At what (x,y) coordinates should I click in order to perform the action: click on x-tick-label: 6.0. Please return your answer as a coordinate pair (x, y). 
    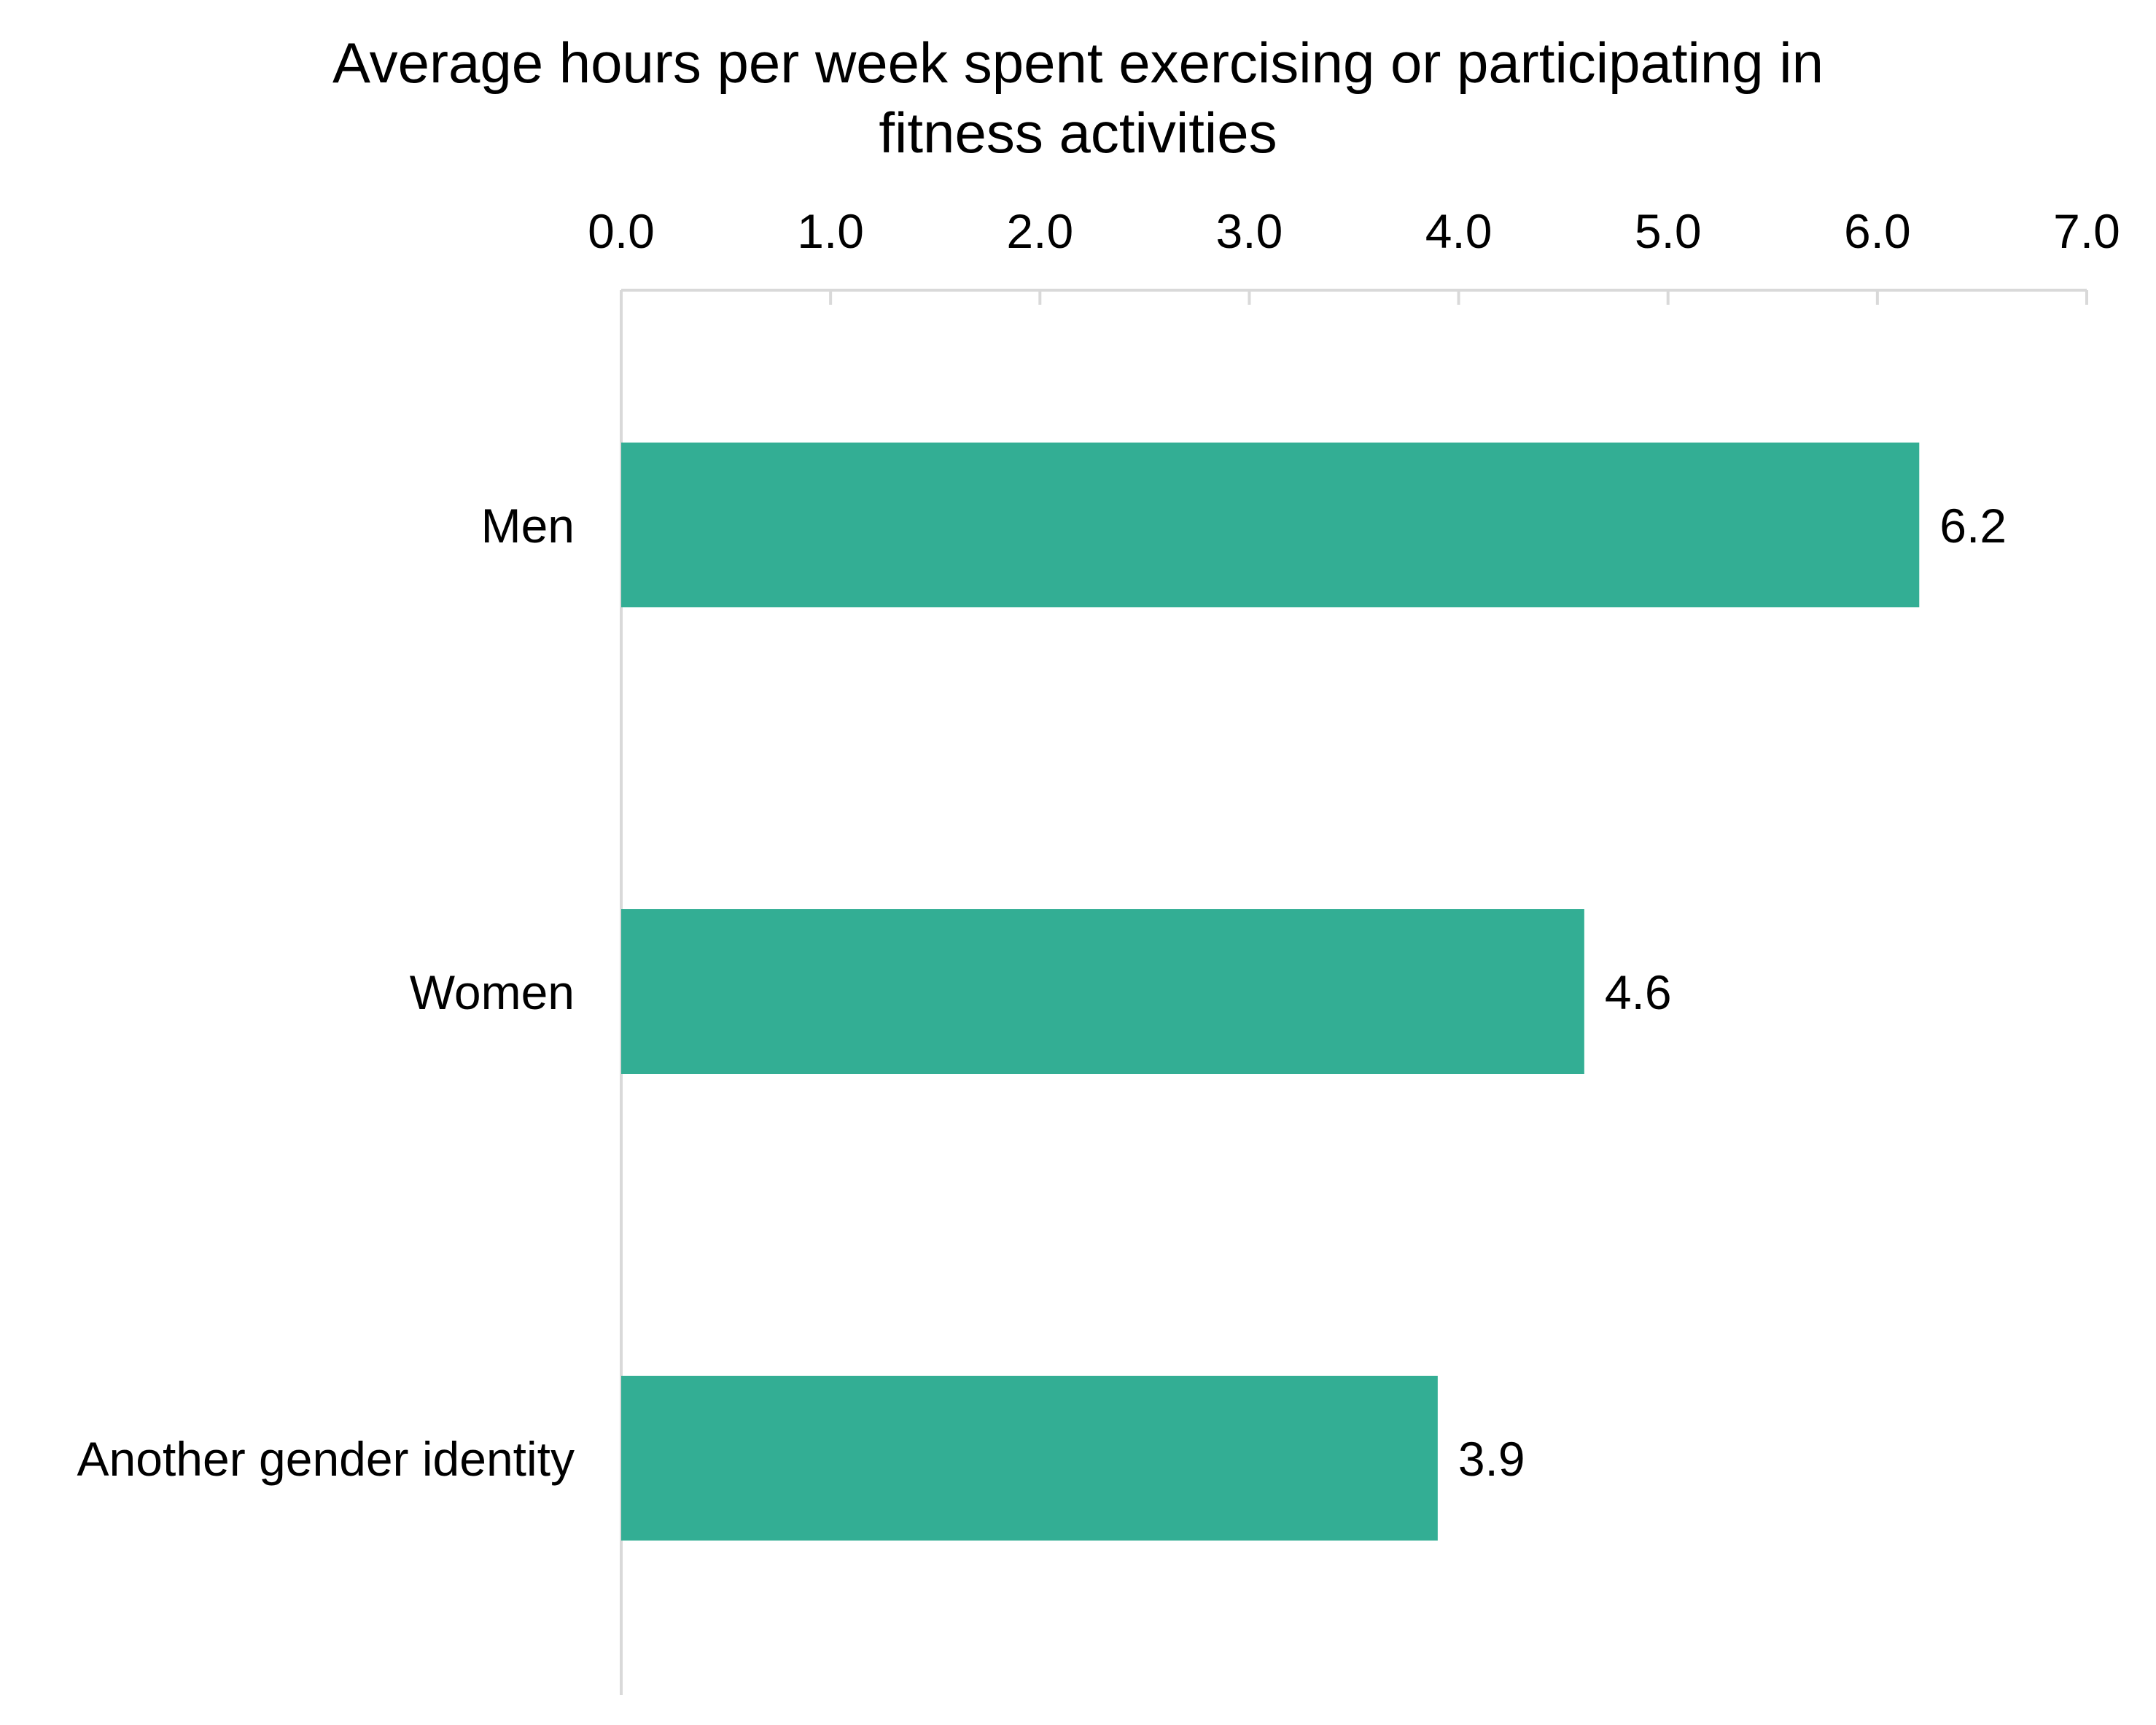
    Looking at the image, I should click on (1877, 231).